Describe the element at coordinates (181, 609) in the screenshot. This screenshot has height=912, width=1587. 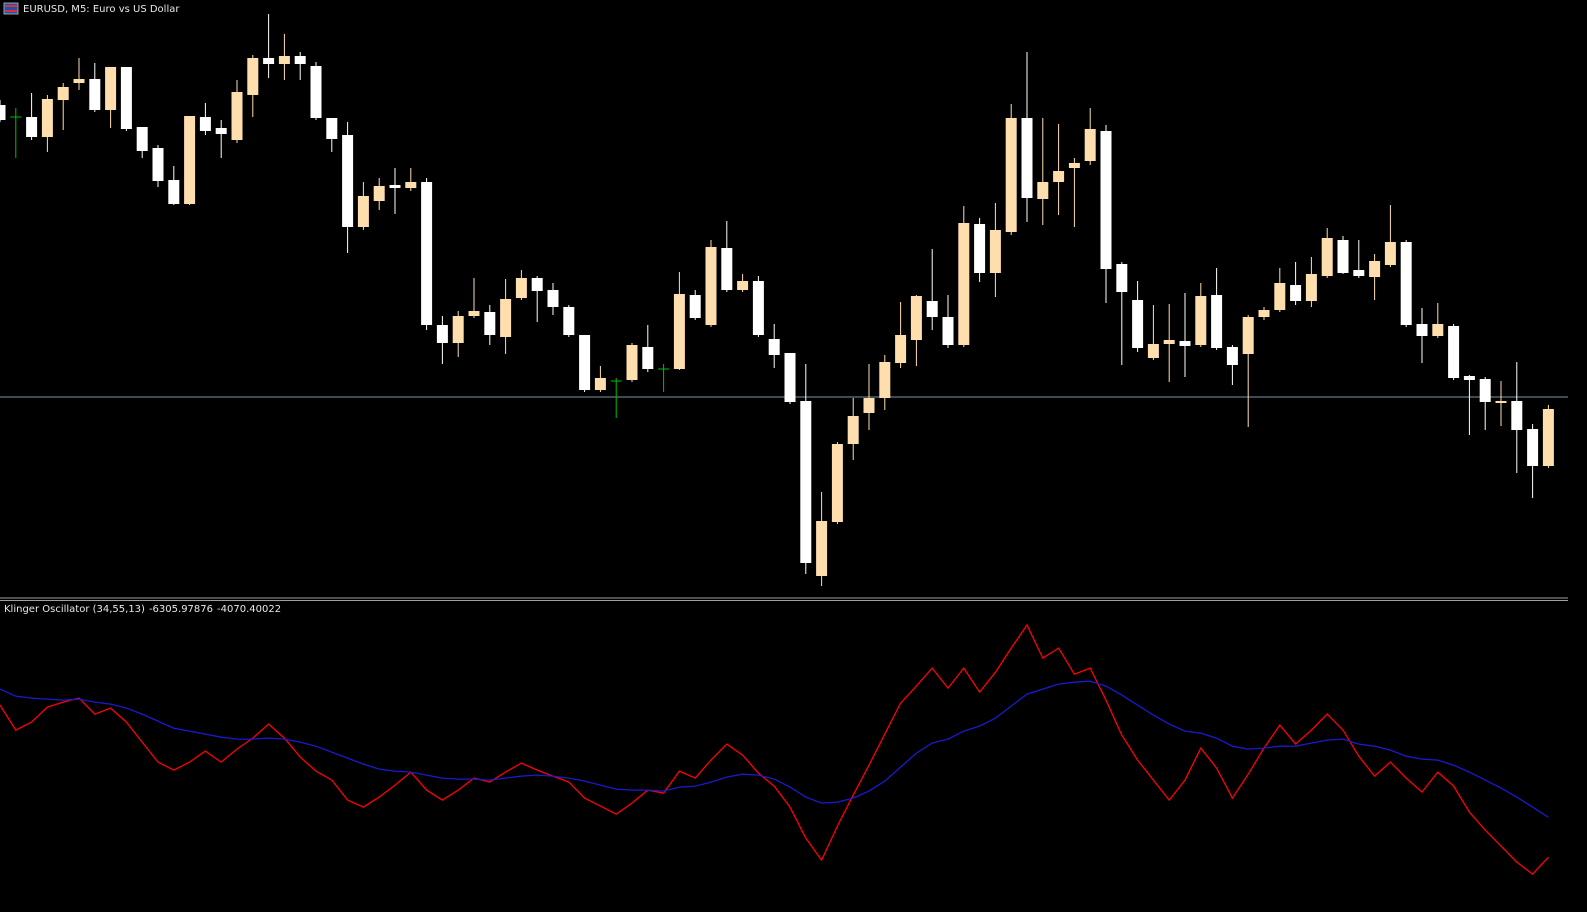
I see `indicator-value: -6305.97876` at that location.